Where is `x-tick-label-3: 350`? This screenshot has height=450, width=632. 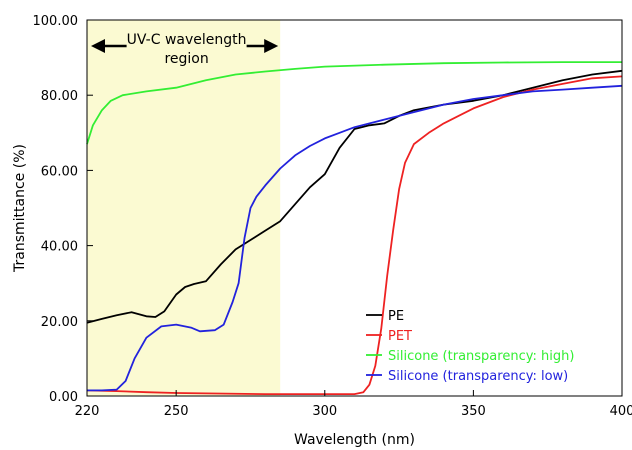 x-tick-label-3: 350 is located at coordinates (473, 411).